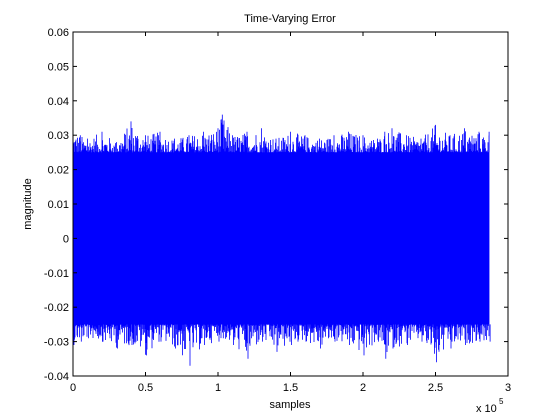 The width and height of the screenshot is (560, 420). What do you see at coordinates (58, 171) in the screenshot?
I see `y-tick-label: 0.02` at bounding box center [58, 171].